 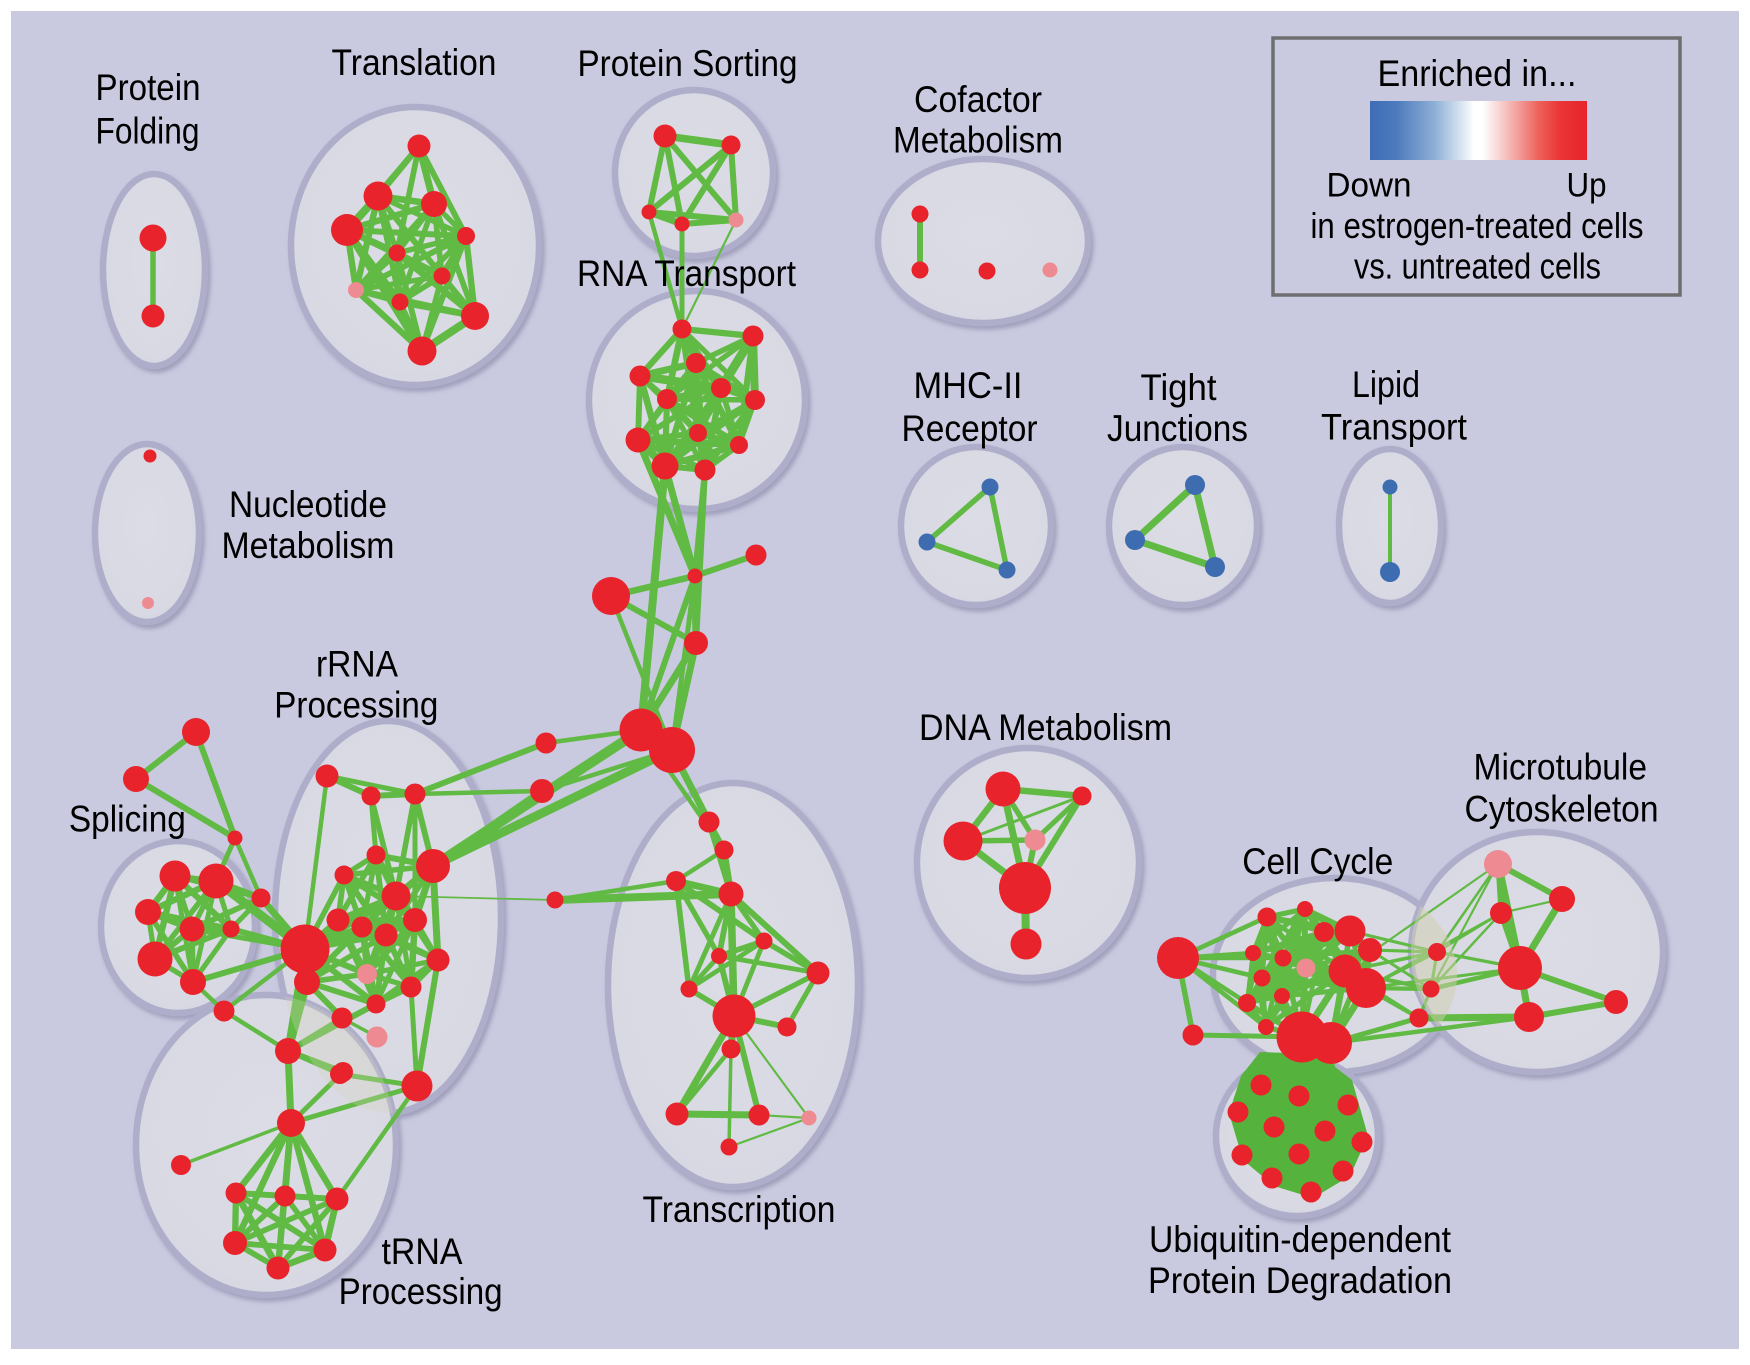 What do you see at coordinates (1477, 225) in the screenshot?
I see `svg-text: in estrogen-treated cells` at bounding box center [1477, 225].